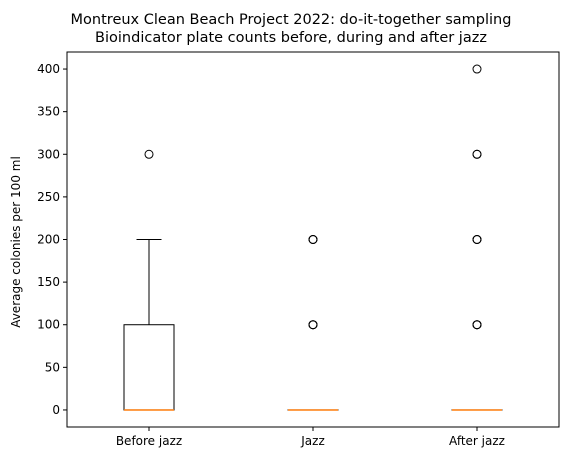 This screenshot has height=461, width=571. I want to click on y-tick-label: 400, so click(48, 69).